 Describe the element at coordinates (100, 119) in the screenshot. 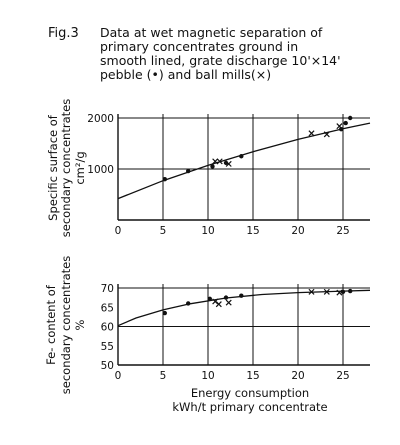

I see `y-tick-label: 2000` at that location.